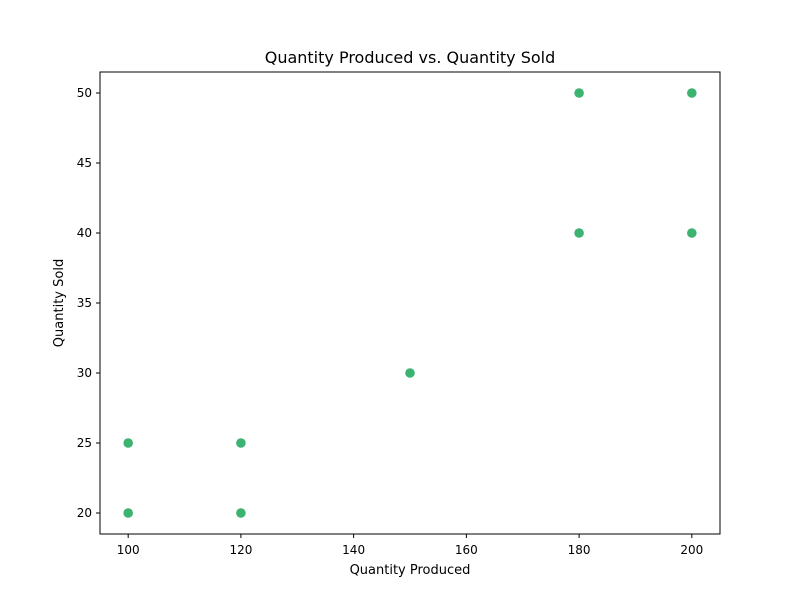 This screenshot has height=600, width=800. I want to click on y-tick-label: 25, so click(84, 443).